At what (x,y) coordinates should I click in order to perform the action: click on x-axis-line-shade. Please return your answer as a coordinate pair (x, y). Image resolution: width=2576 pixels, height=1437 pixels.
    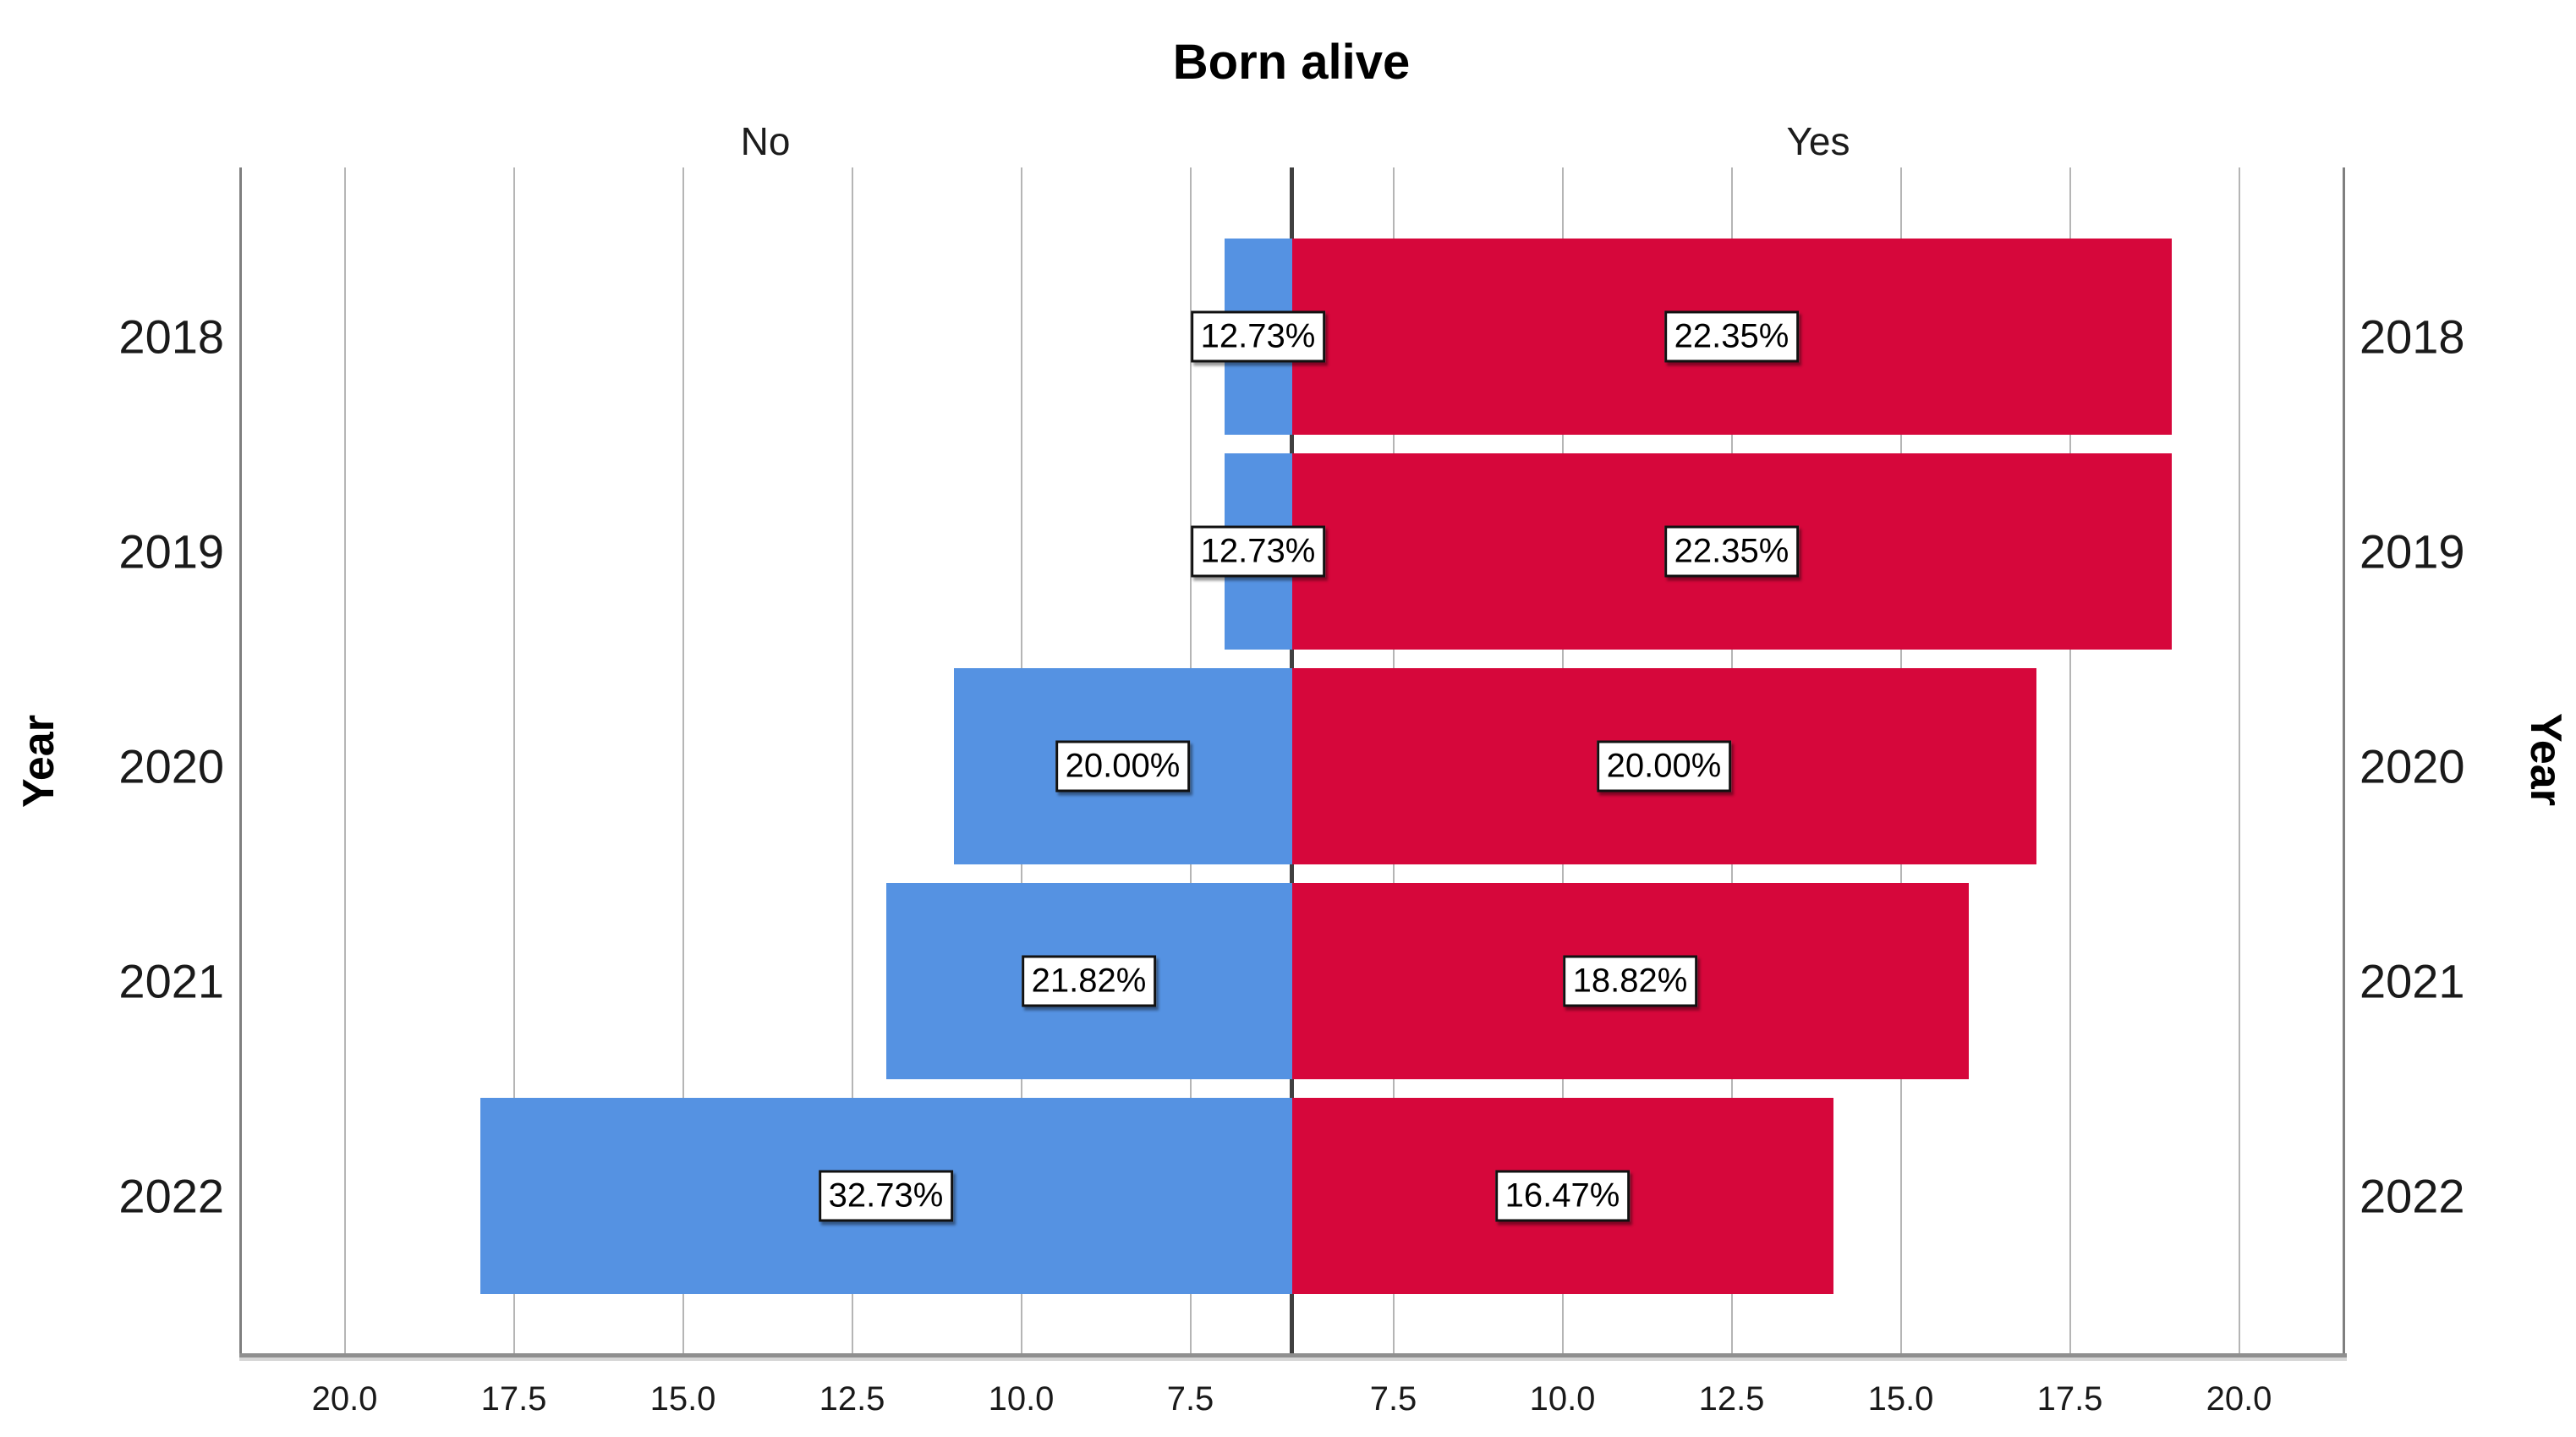
    Looking at the image, I should click on (1293, 1359).